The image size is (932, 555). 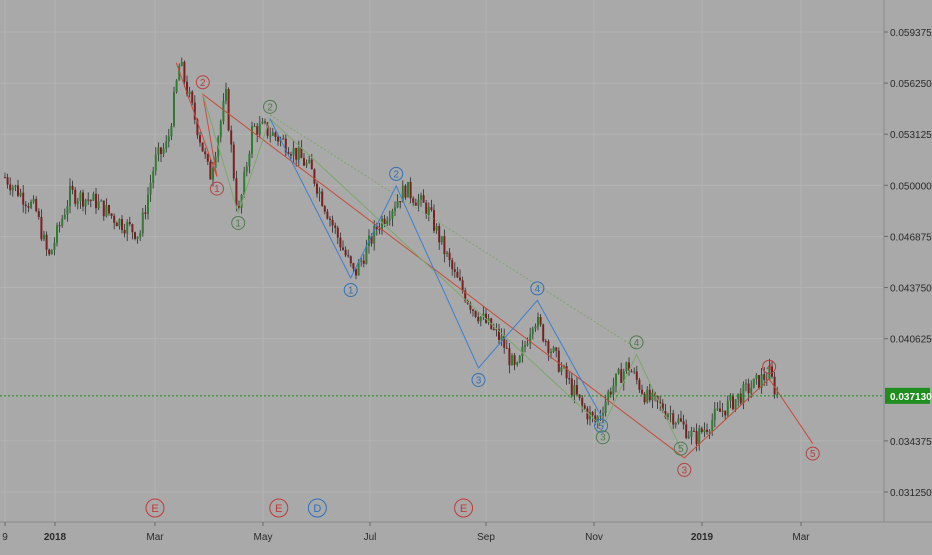 What do you see at coordinates (908, 261) in the screenshot?
I see `price-axis-panel` at bounding box center [908, 261].